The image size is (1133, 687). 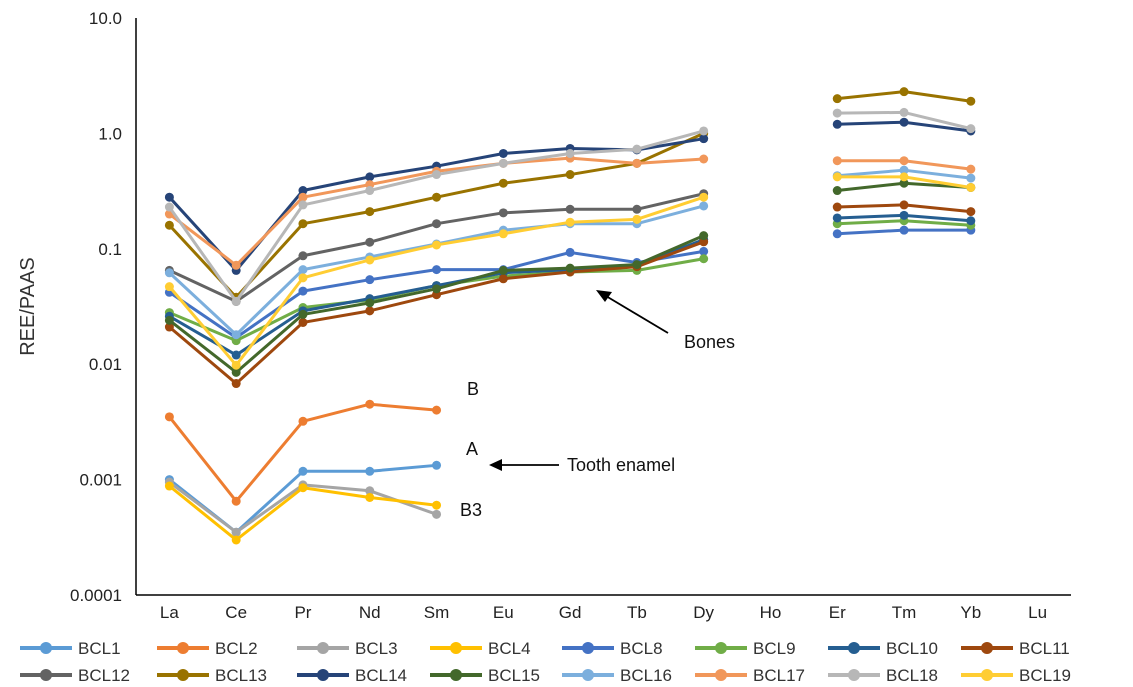 I want to click on series-bcl4, so click(x=303, y=513).